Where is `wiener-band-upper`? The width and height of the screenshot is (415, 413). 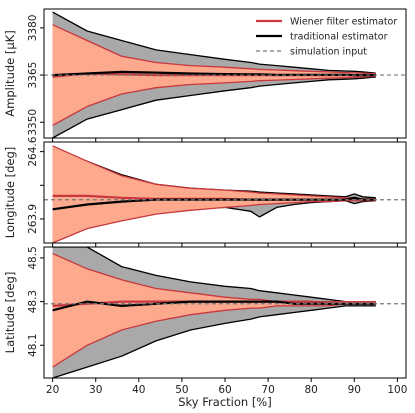 wiener-band-upper is located at coordinates (214, 49).